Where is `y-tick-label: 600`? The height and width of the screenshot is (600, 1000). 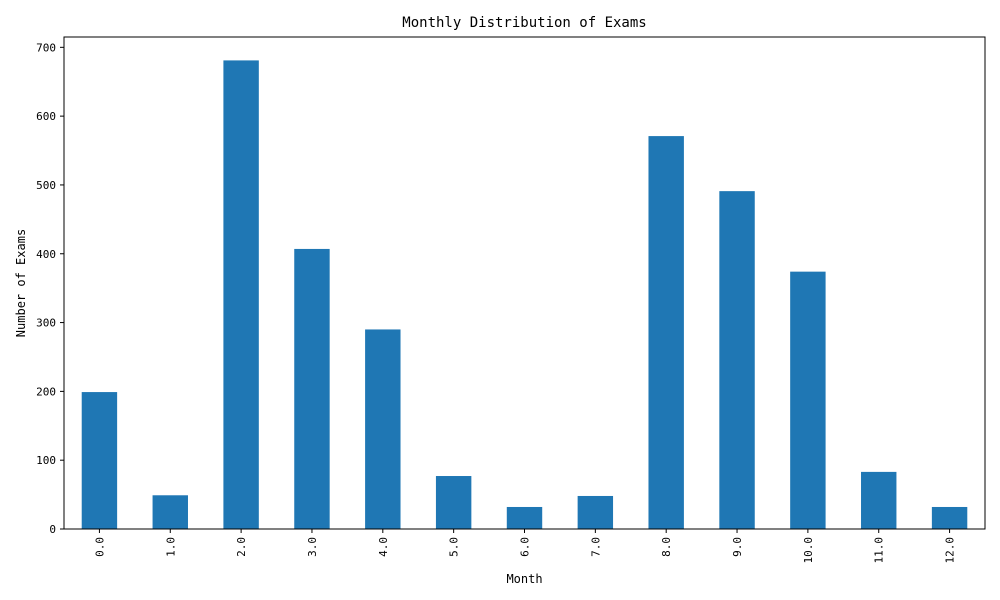 y-tick-label: 600 is located at coordinates (46, 116).